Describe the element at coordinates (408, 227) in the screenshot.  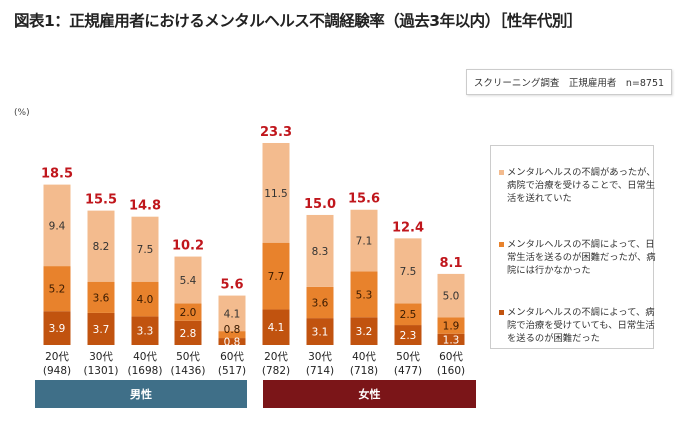
I see `total-label: 12.4` at that location.